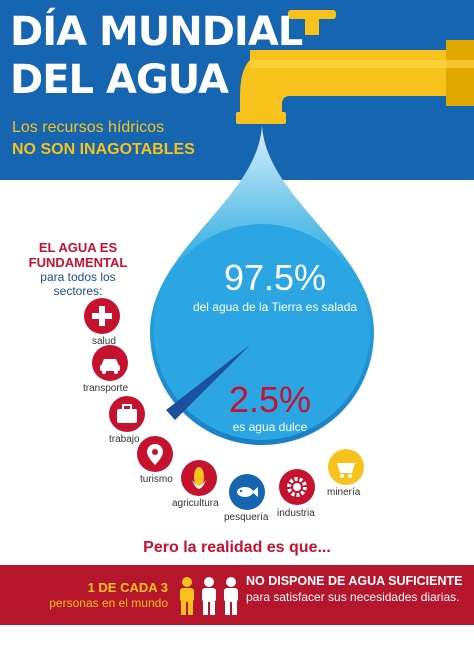 The width and height of the screenshot is (474, 647). I want to click on gear-icon, so click(297, 487).